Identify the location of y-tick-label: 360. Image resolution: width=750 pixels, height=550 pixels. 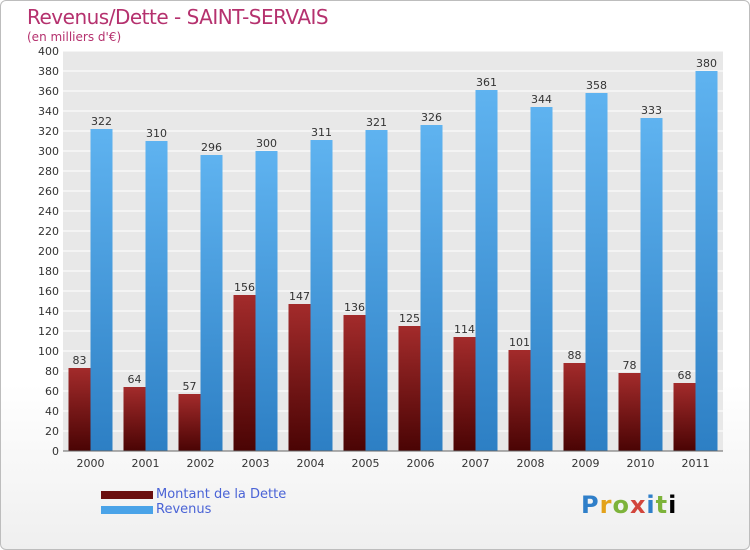
(48, 91).